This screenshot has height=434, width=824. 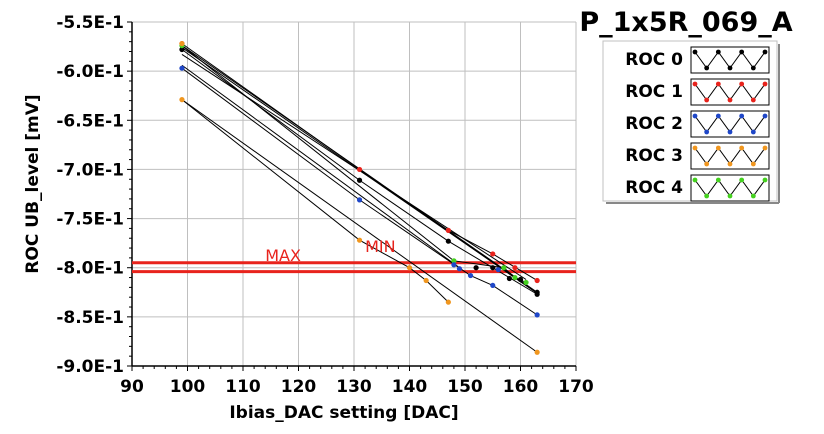 What do you see at coordinates (283, 255) in the screenshot?
I see `annotation-max-label: MAX` at bounding box center [283, 255].